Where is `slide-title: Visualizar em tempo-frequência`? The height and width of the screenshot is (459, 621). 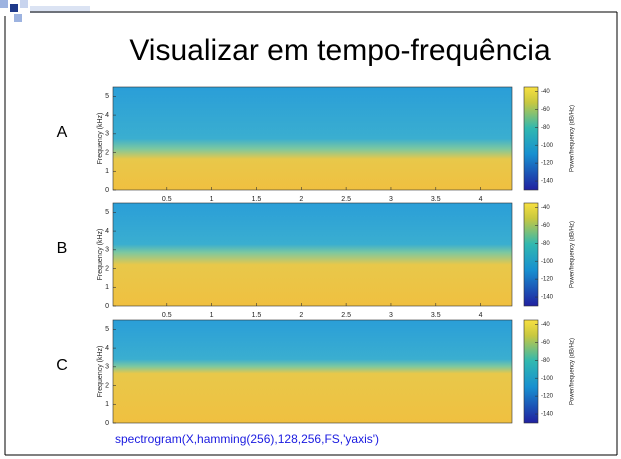 slide-title: Visualizar em tempo-frequência is located at coordinates (340, 50).